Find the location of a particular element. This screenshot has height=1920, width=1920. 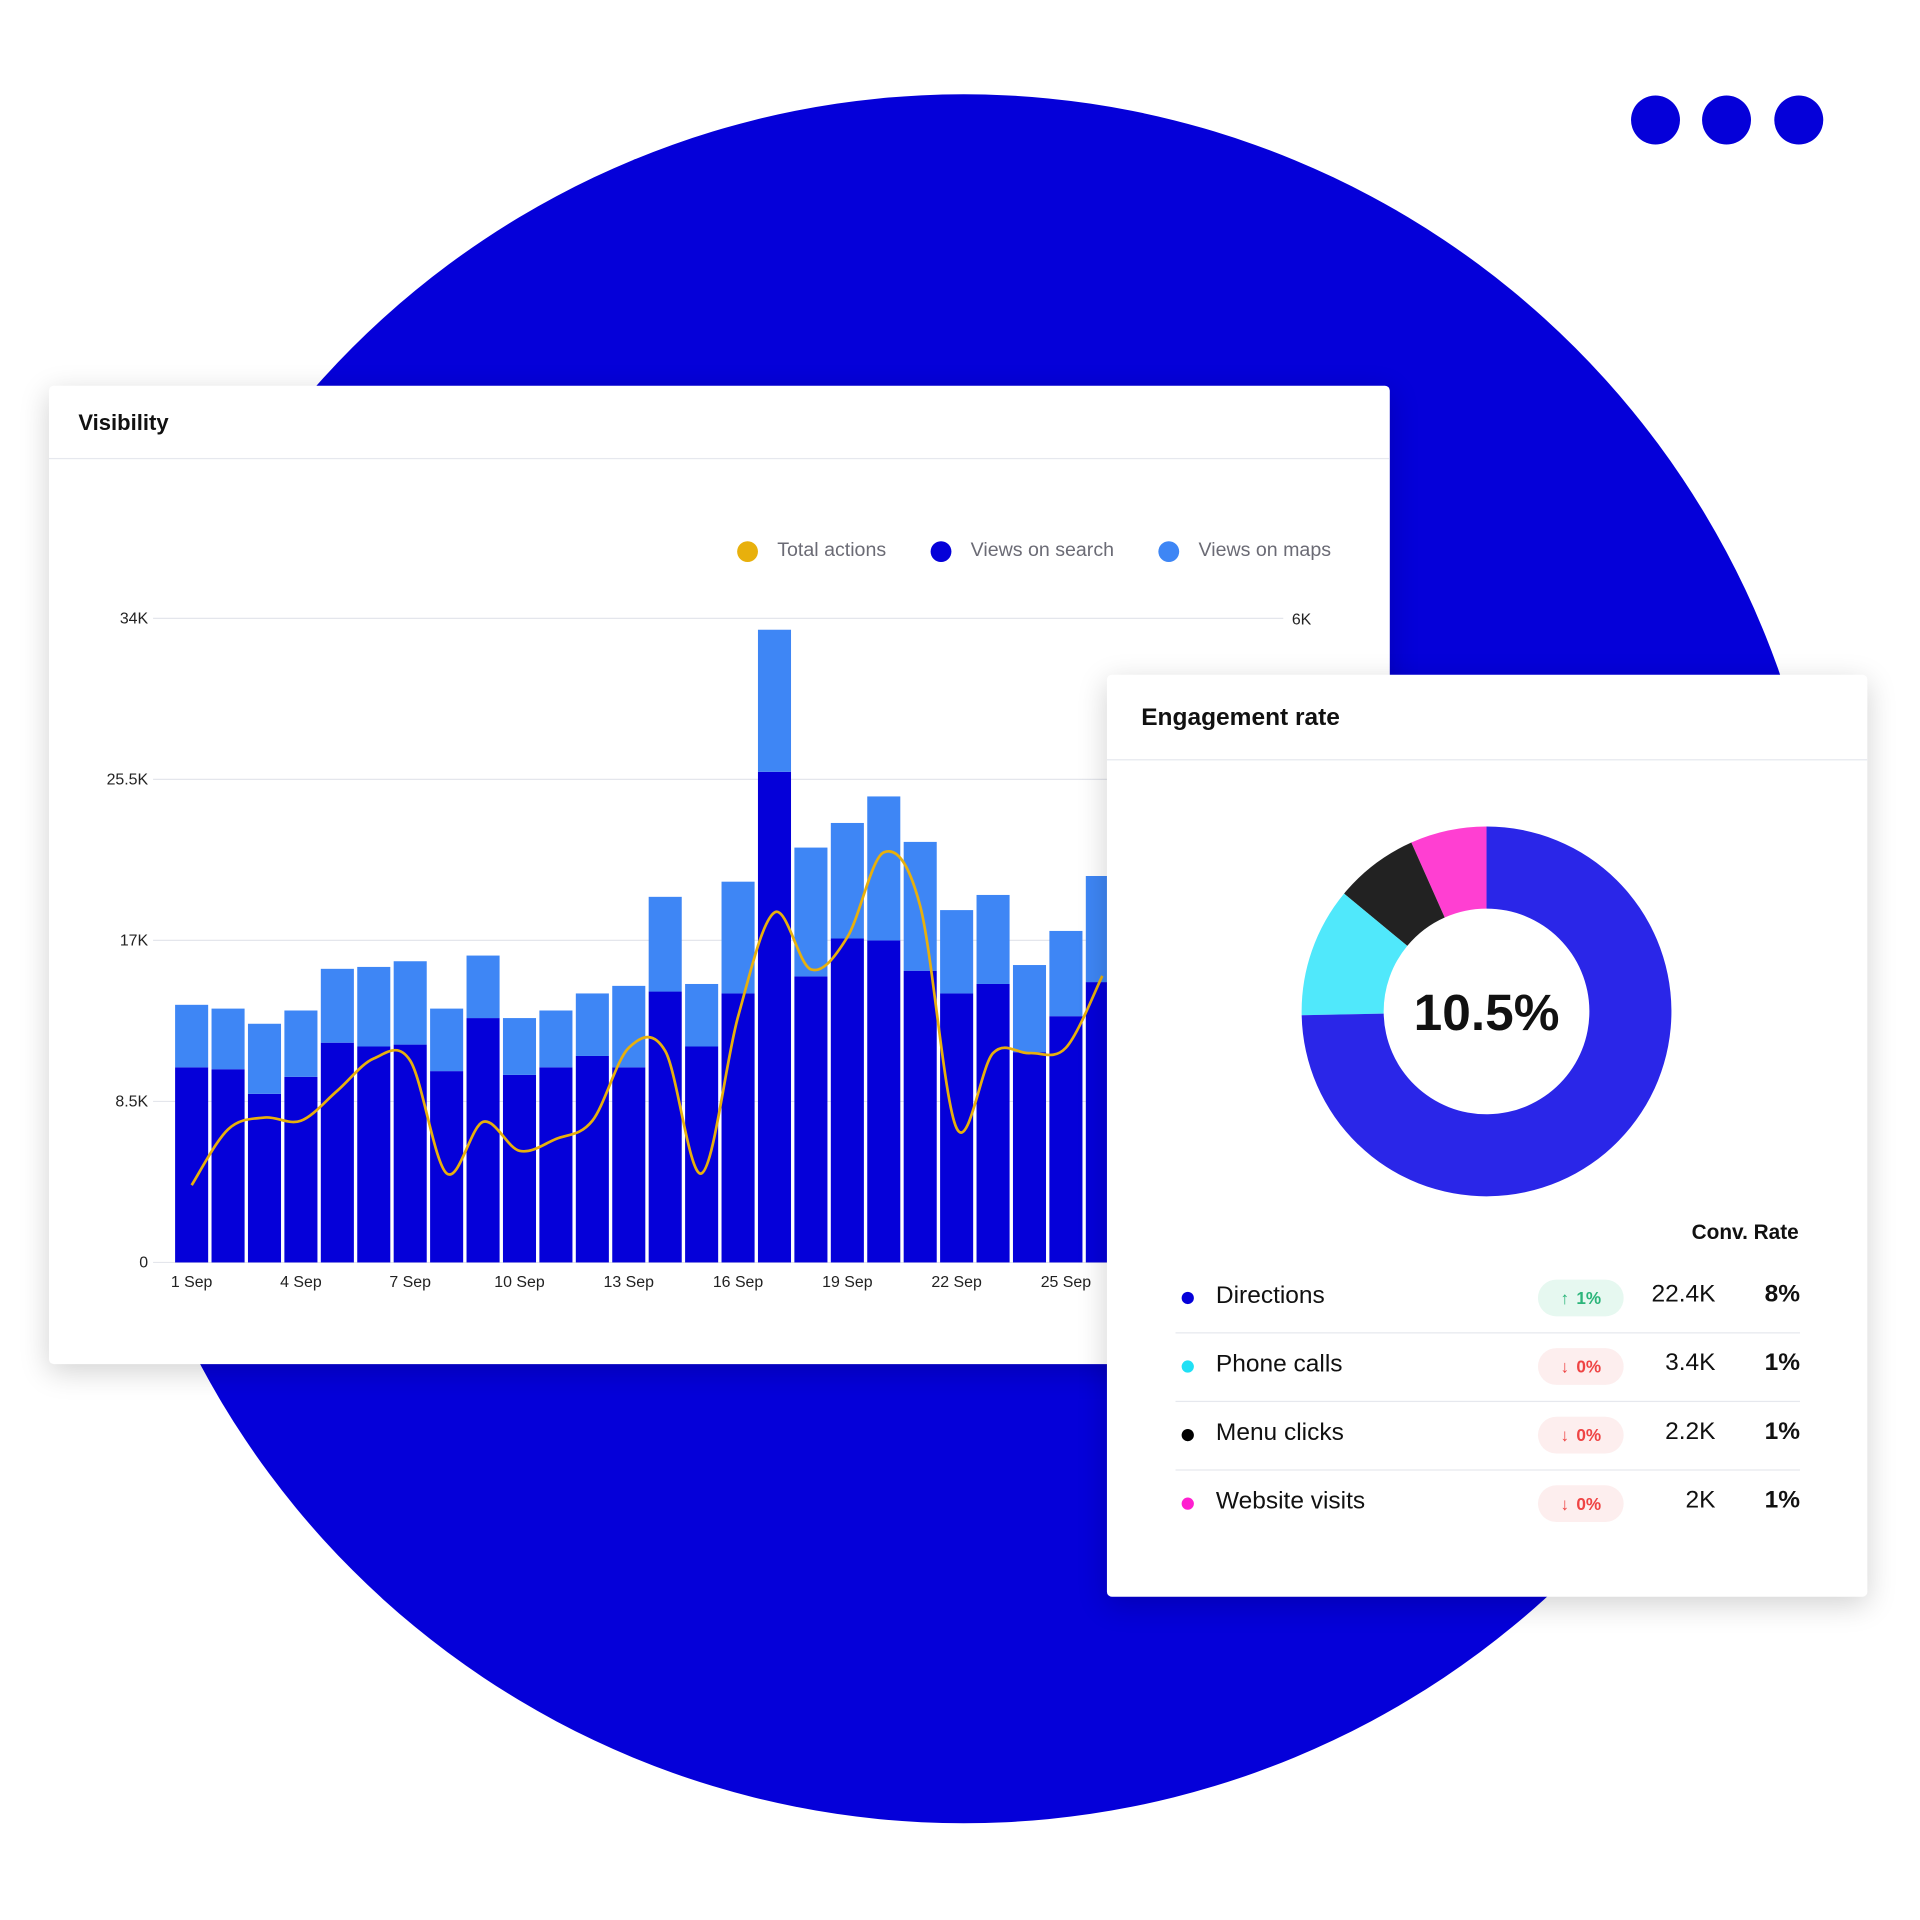

engagement-row-phone-calls: Phone calls ↓ 0% 3.4K 1% is located at coordinates (1488, 1366).